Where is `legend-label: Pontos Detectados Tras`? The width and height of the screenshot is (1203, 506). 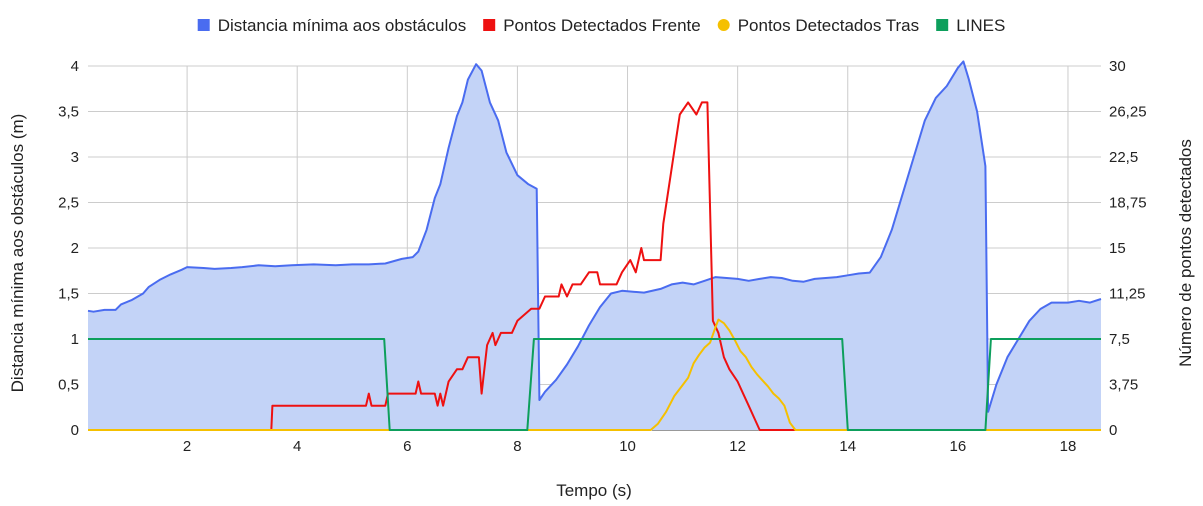 legend-label: Pontos Detectados Tras is located at coordinates (828, 25).